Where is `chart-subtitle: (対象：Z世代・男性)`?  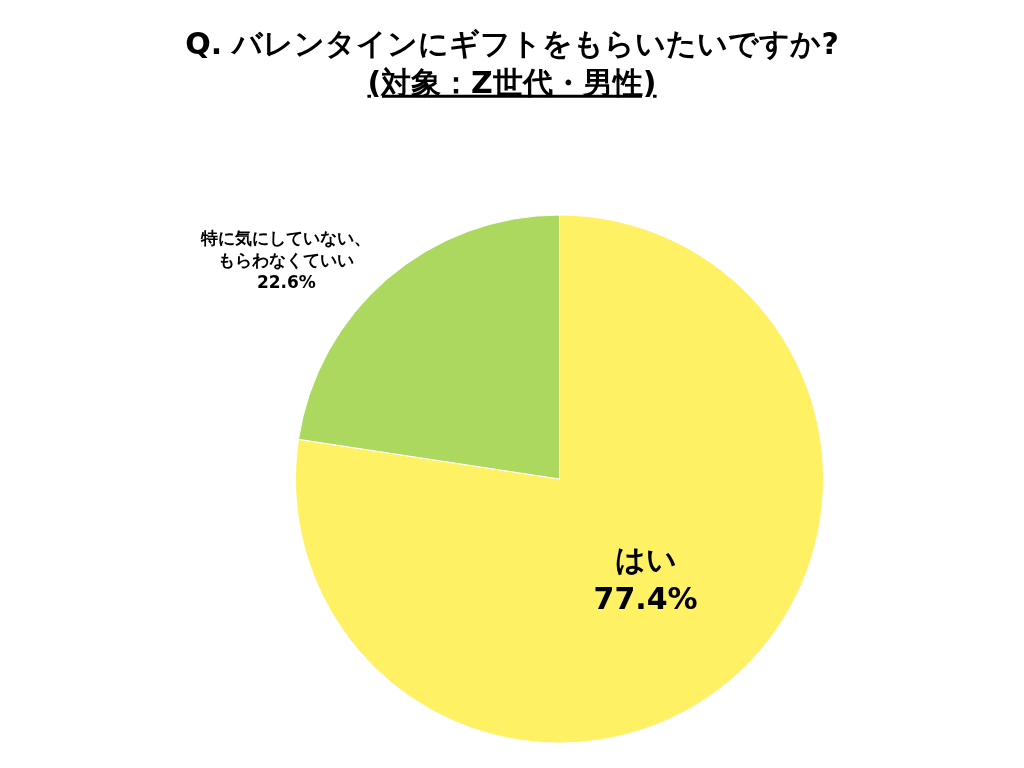 chart-subtitle: (対象：Z世代・男性) is located at coordinates (512, 82).